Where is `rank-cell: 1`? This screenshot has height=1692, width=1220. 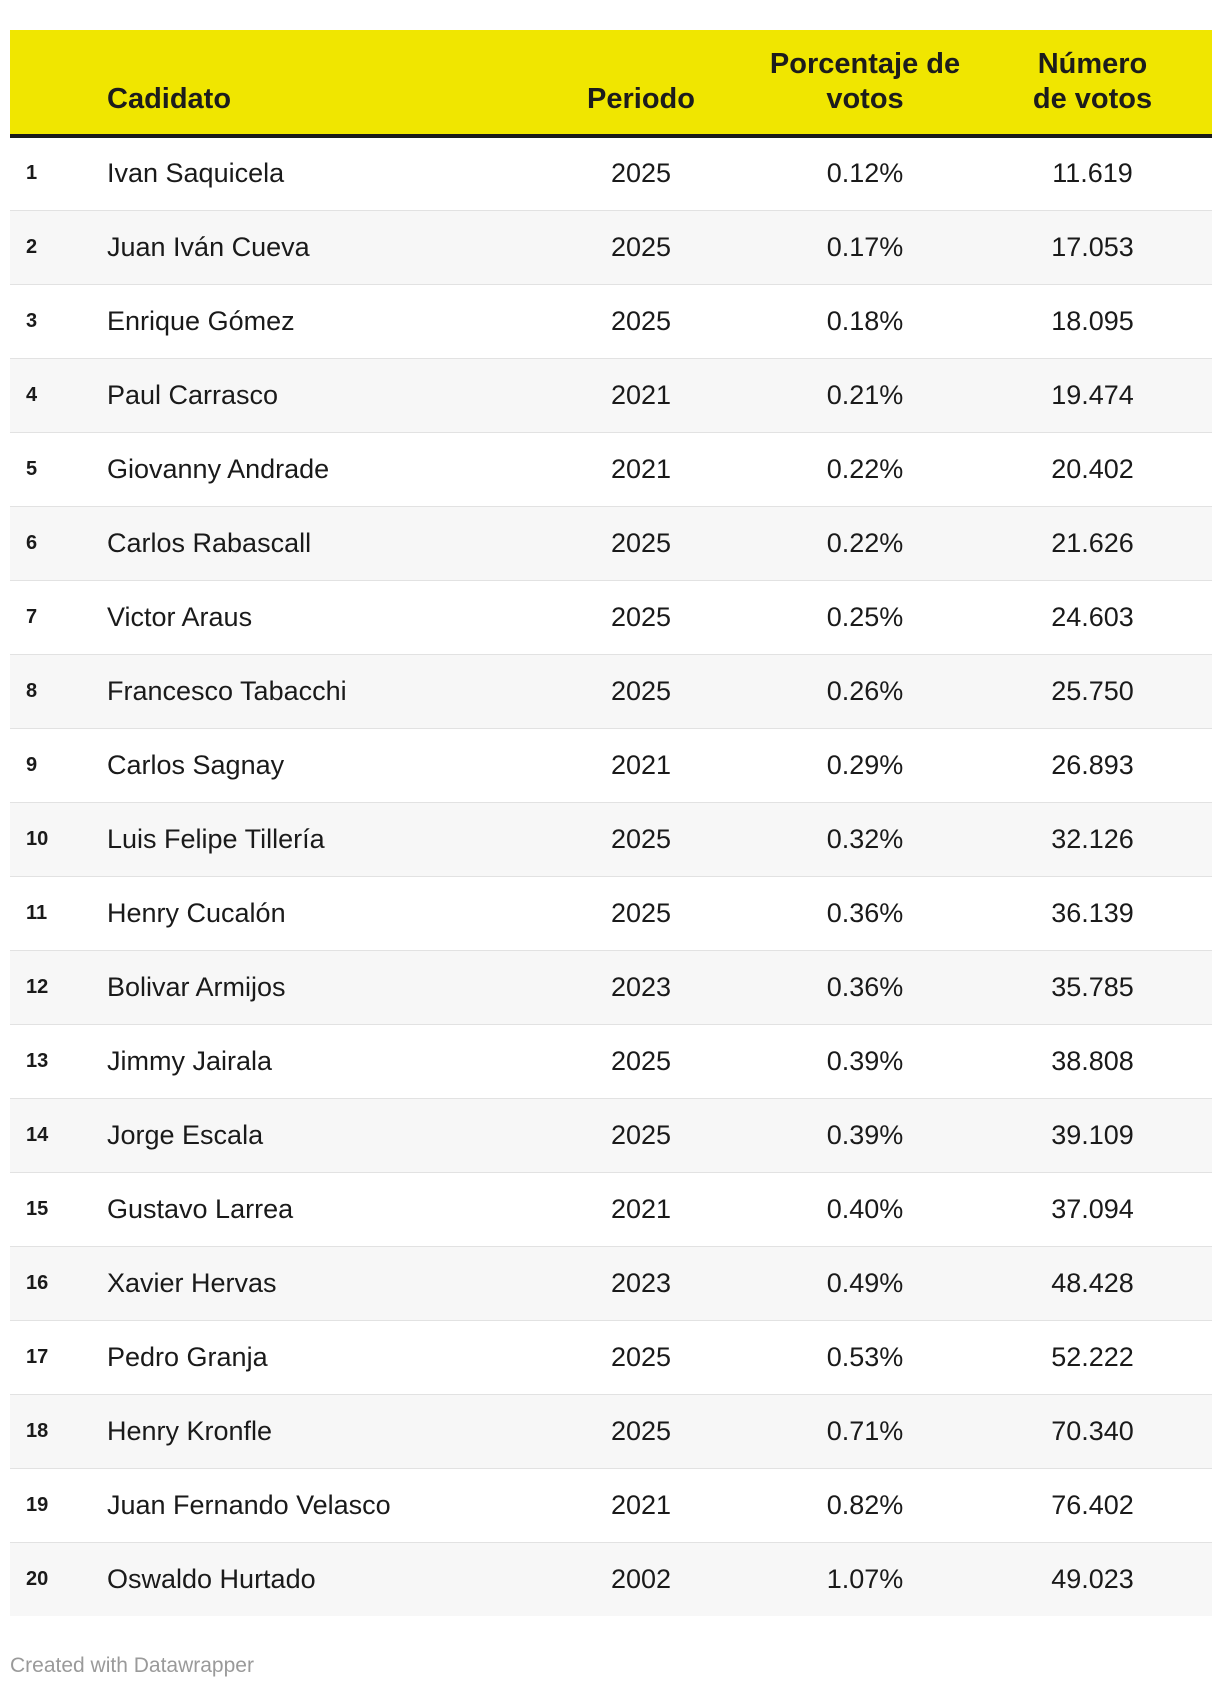 rank-cell: 1 is located at coordinates (58, 173).